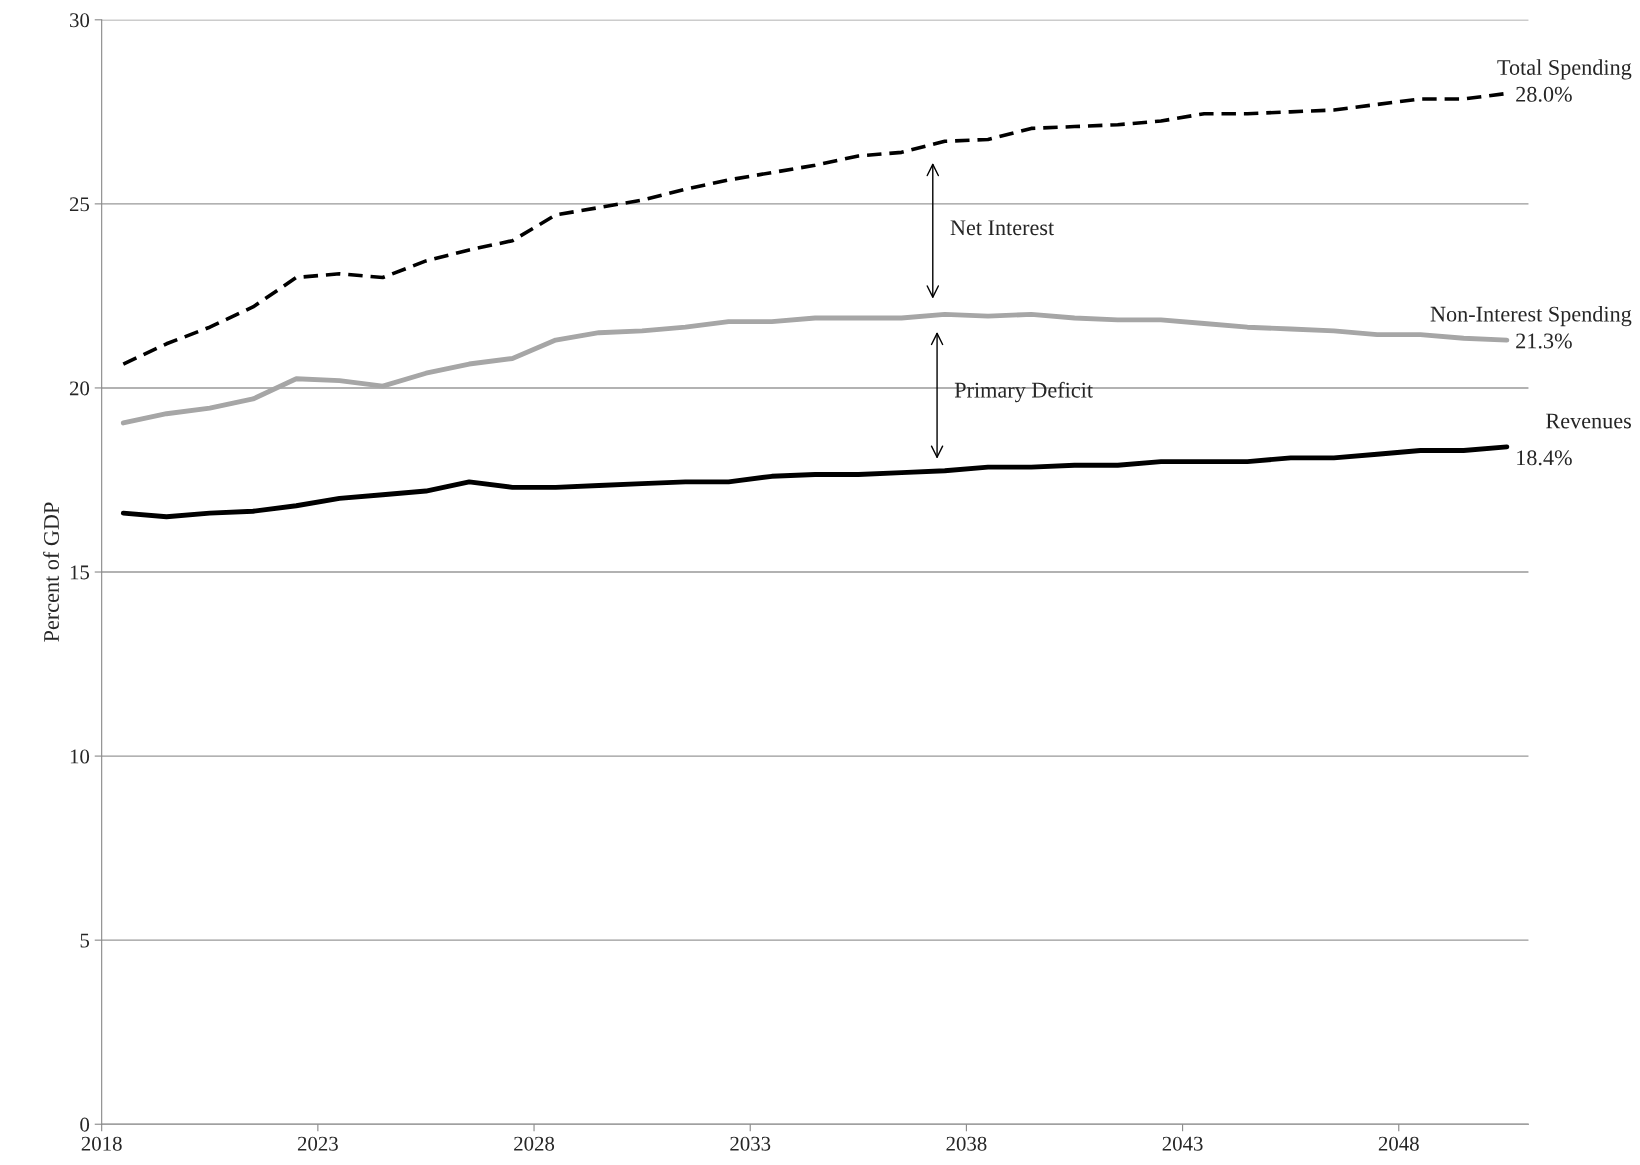 This screenshot has height=1165, width=1640. What do you see at coordinates (85, 1124) in the screenshot?
I see `y-tick-label: 0` at bounding box center [85, 1124].